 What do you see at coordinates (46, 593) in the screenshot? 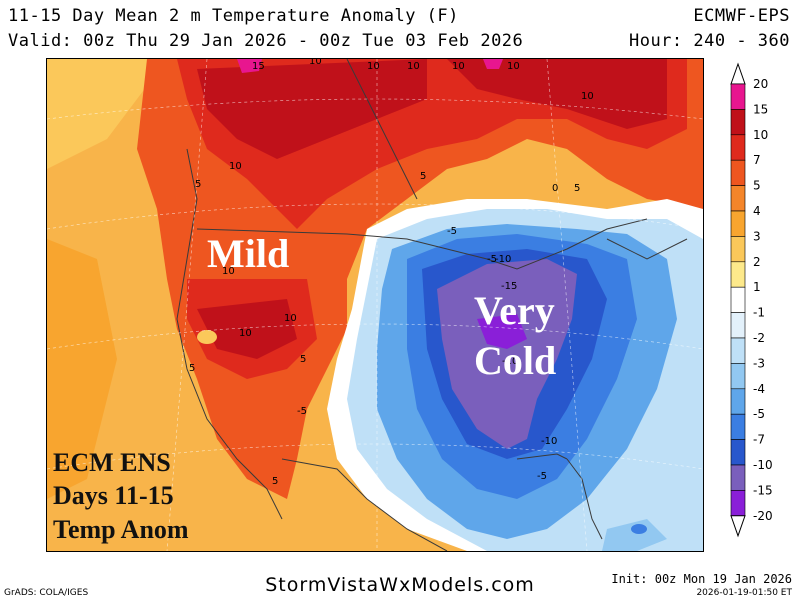
I see `grads-credit: GrADS: COLA/IGES` at bounding box center [46, 593].